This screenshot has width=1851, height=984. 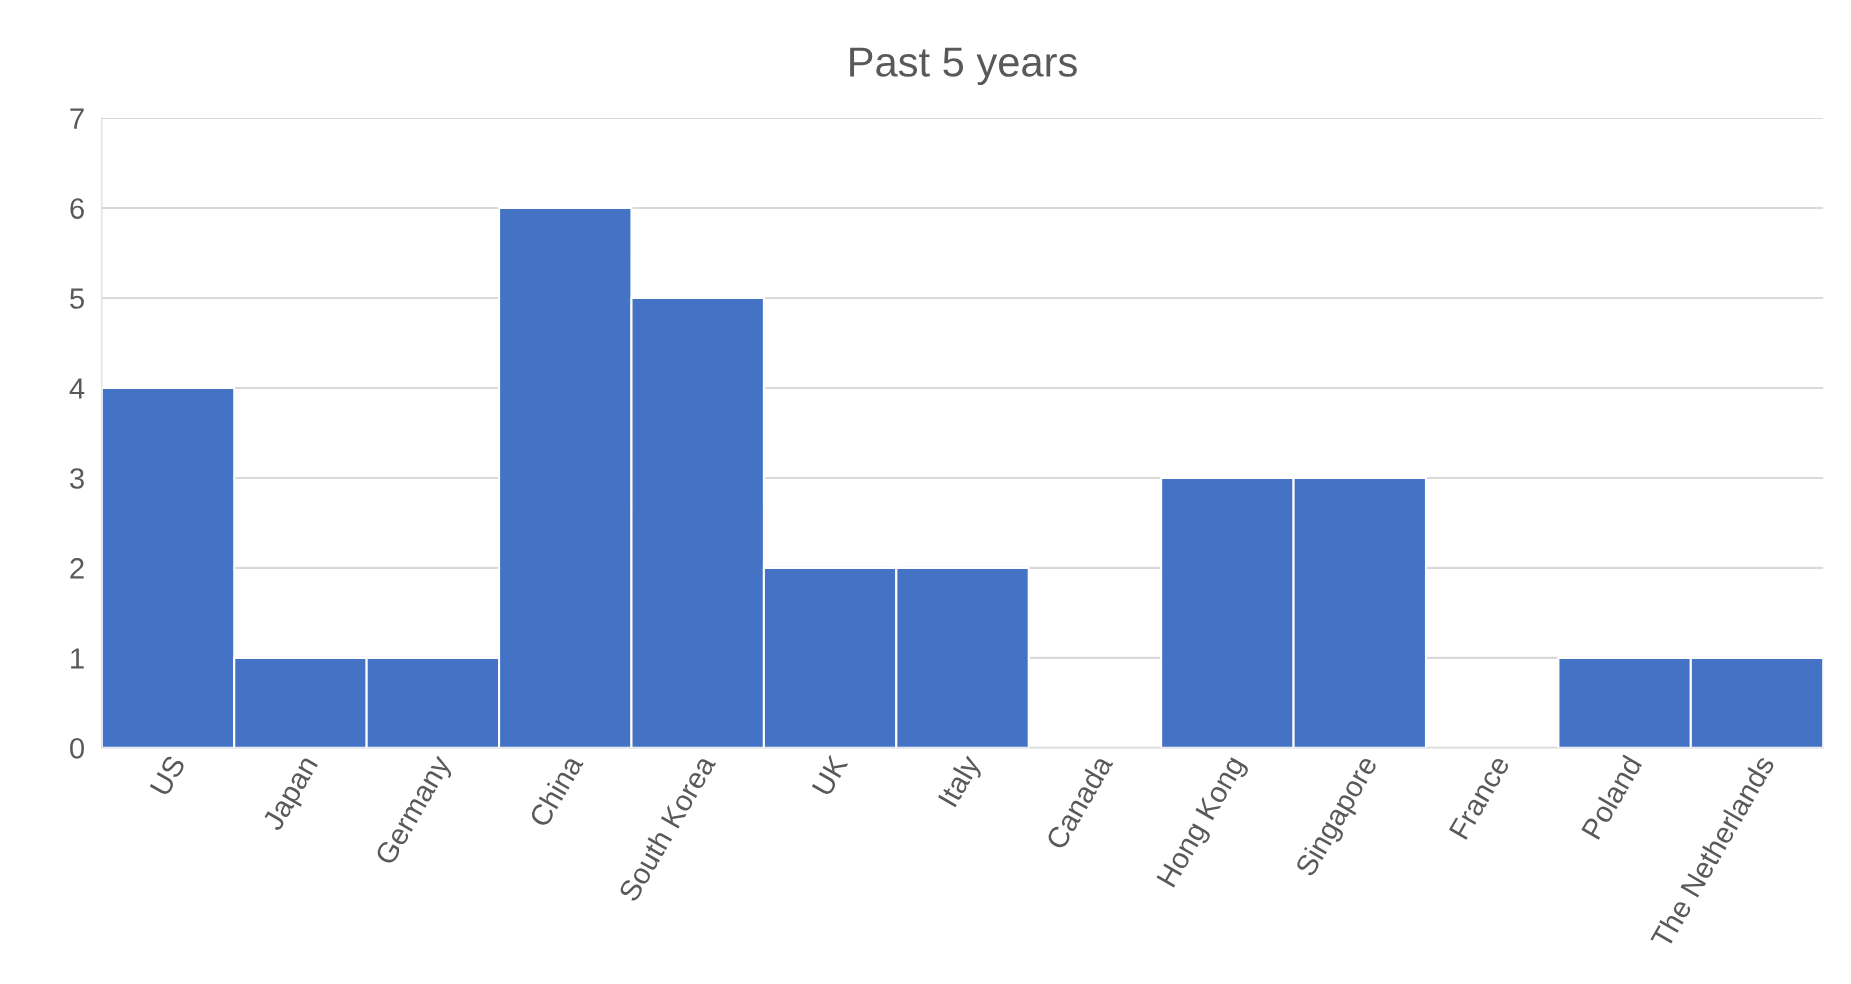 I want to click on chart-title: Past 5 years, so click(x=963, y=66).